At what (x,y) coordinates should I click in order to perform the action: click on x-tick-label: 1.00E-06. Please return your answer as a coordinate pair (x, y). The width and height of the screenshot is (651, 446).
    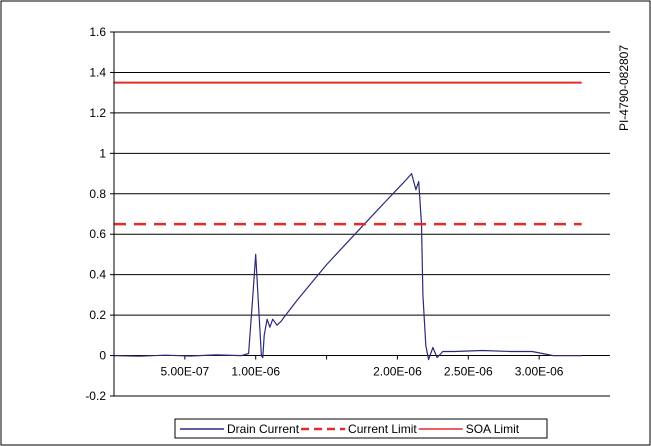
    Looking at the image, I should click on (255, 372).